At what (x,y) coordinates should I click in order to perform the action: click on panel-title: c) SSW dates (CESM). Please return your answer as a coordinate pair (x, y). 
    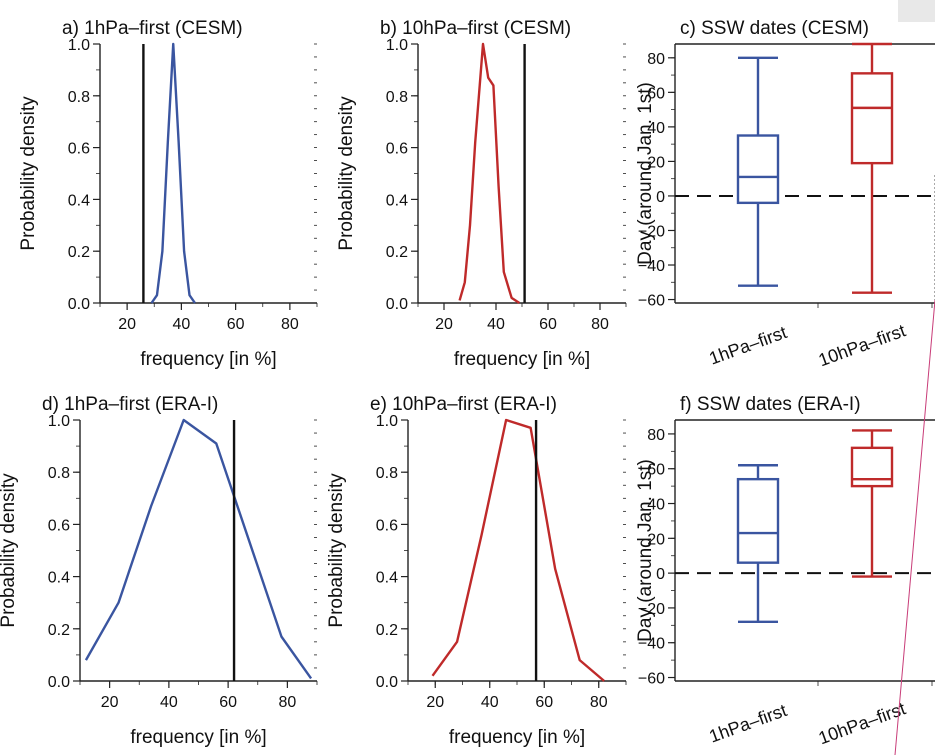
    Looking at the image, I should click on (774, 28).